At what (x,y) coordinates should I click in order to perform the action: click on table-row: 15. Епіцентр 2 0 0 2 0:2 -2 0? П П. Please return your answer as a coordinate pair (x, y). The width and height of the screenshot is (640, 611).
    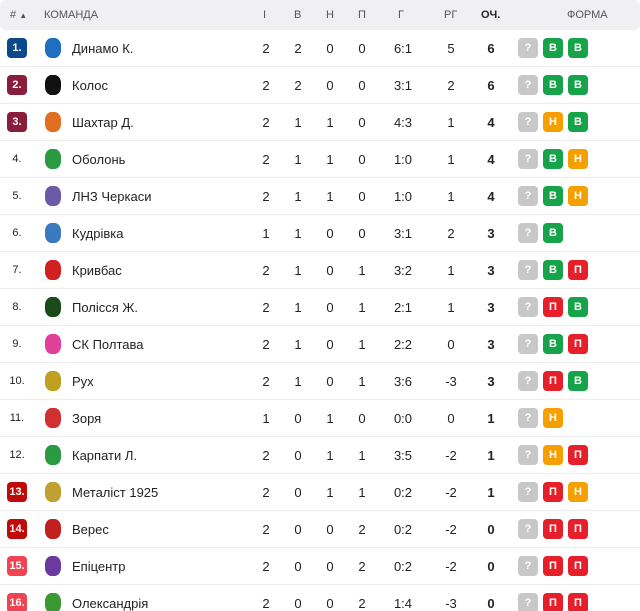
    Looking at the image, I should click on (320, 566).